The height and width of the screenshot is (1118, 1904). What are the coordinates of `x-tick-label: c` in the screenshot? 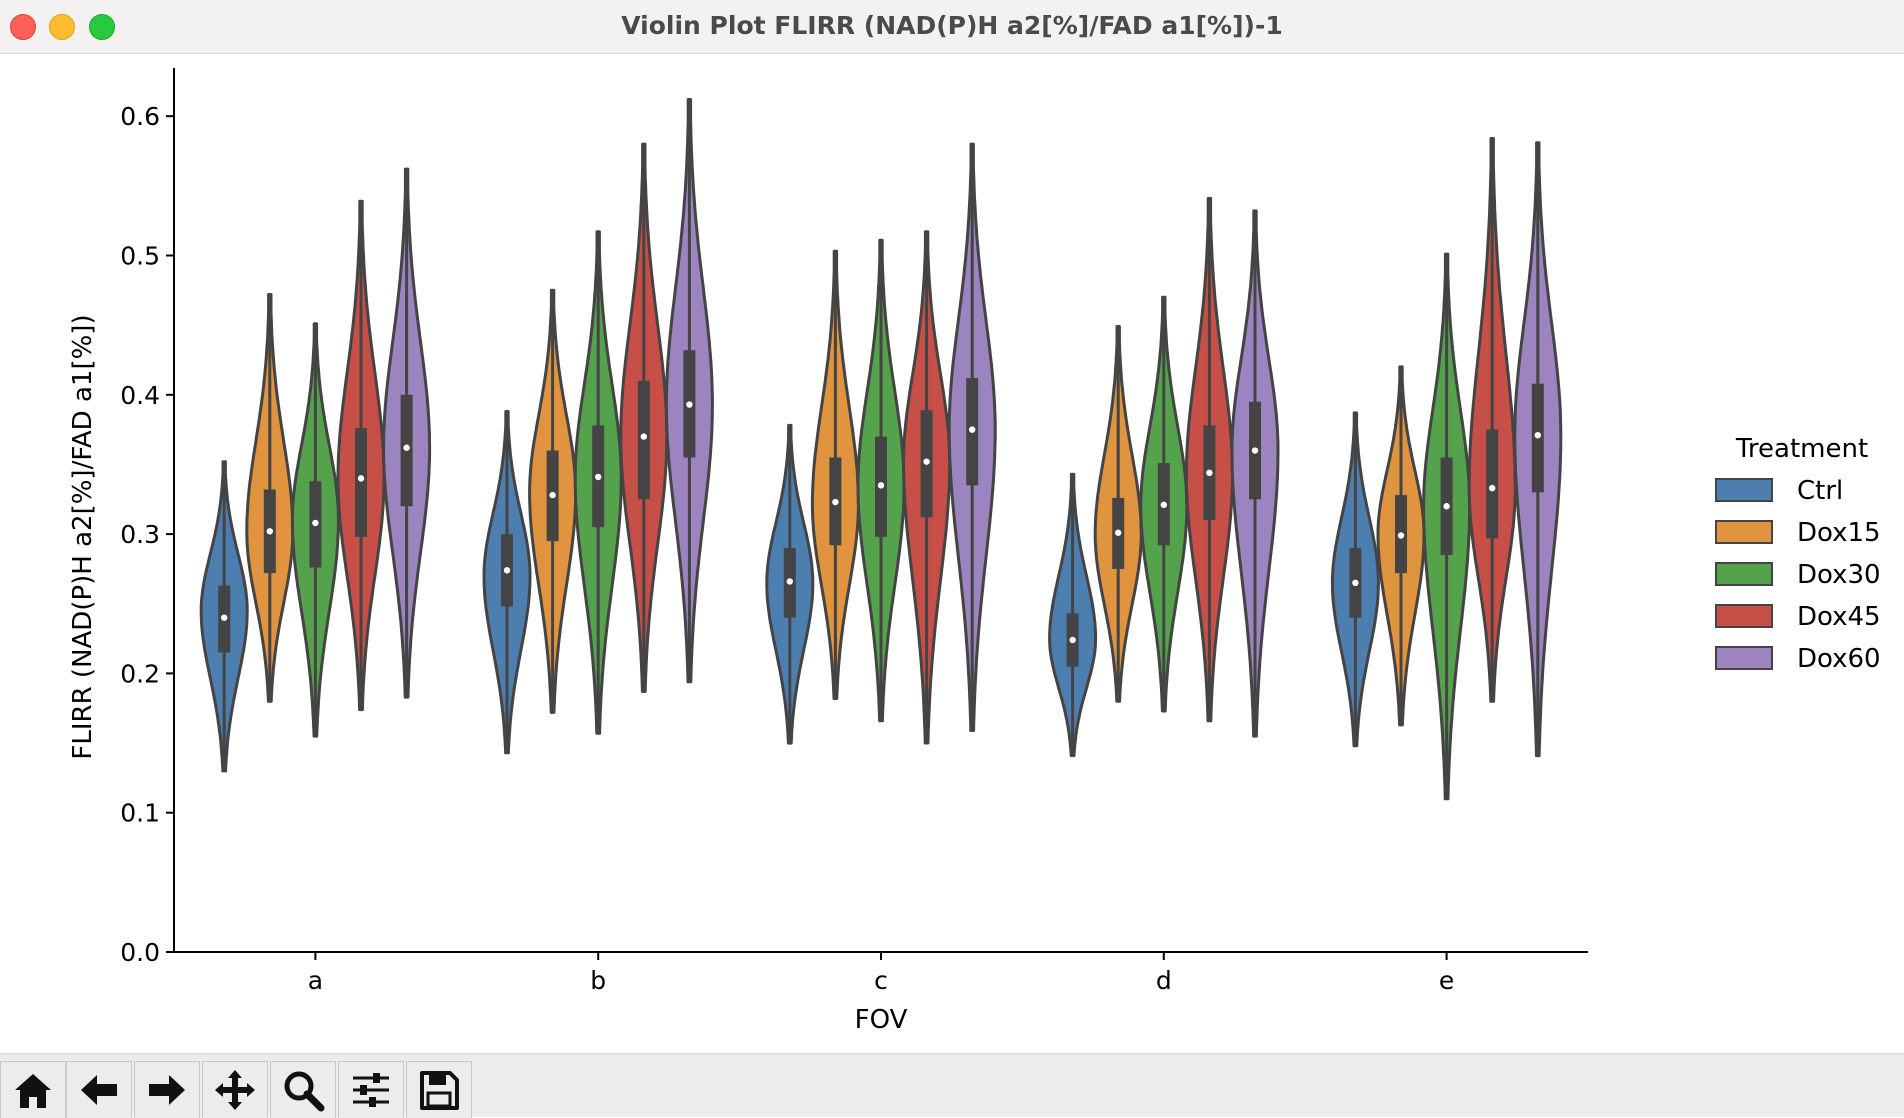 It's located at (881, 980).